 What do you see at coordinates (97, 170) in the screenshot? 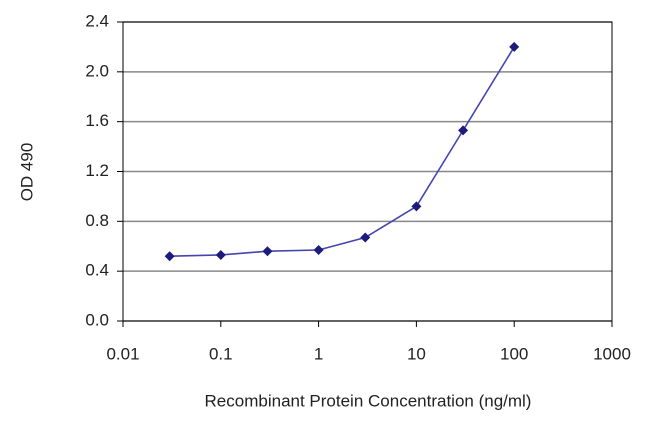
I see `y-tick-label: 1.2` at bounding box center [97, 170].